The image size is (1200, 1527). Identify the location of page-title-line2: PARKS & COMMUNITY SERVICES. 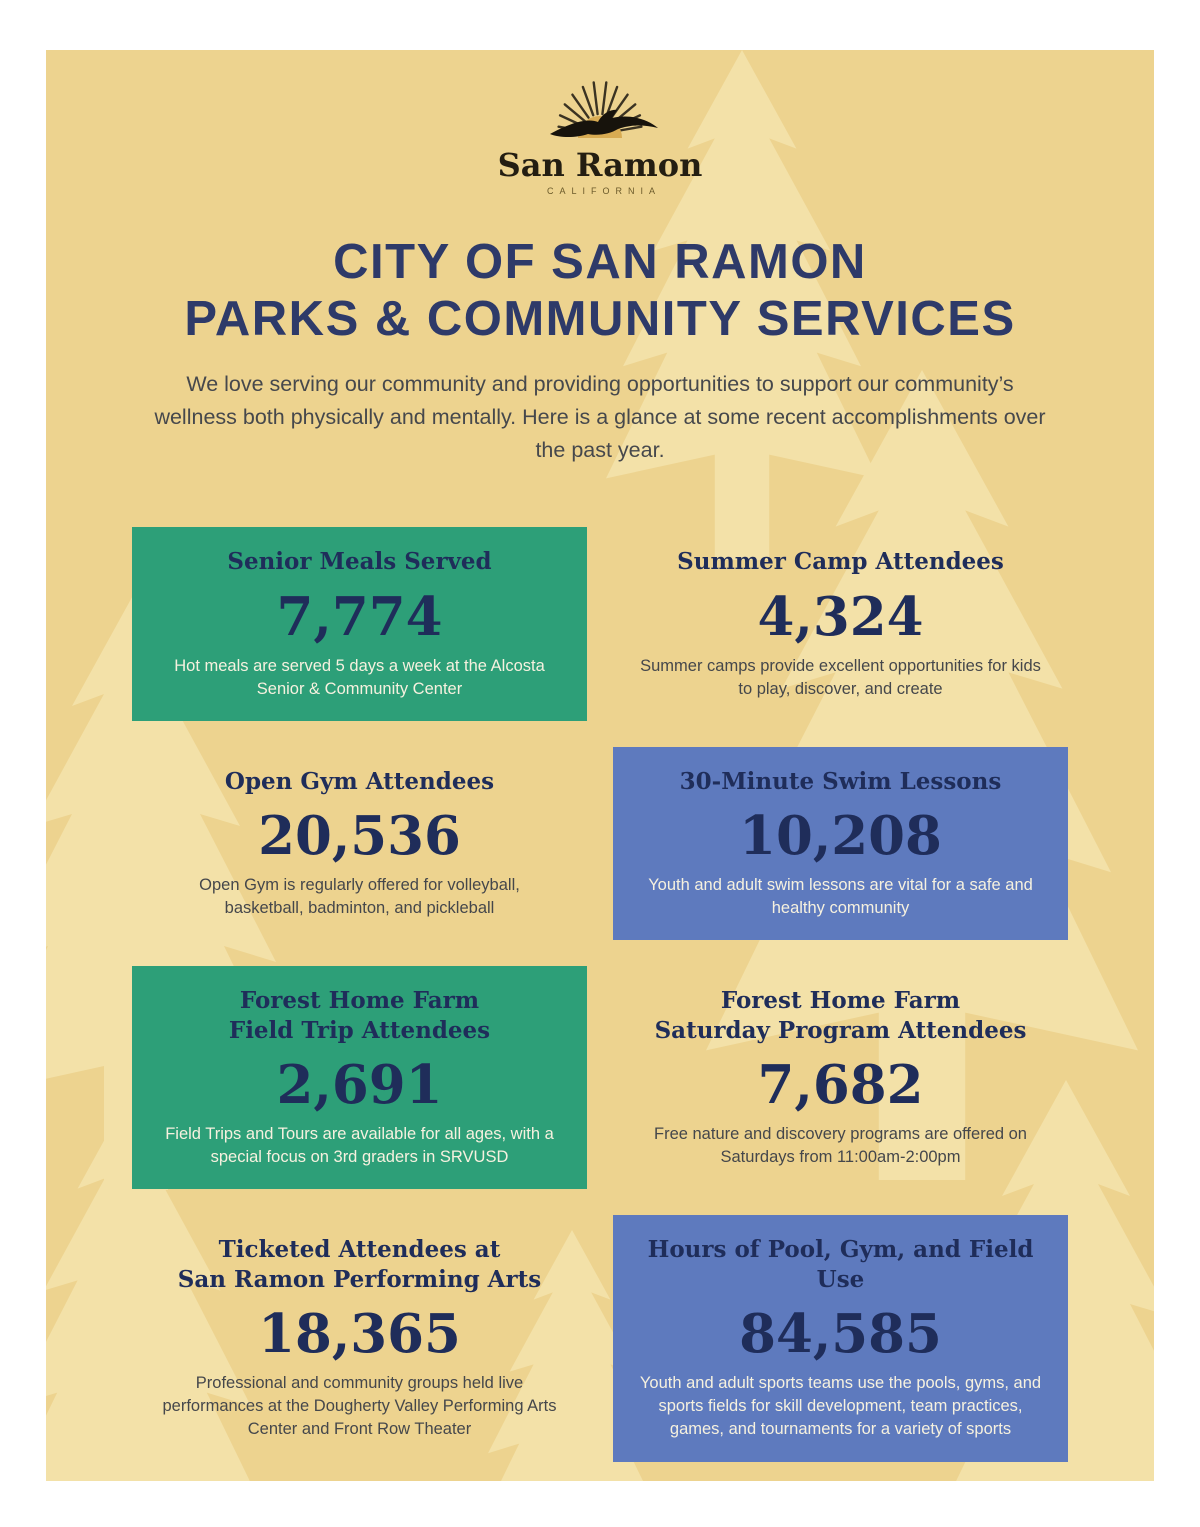
(600, 318).